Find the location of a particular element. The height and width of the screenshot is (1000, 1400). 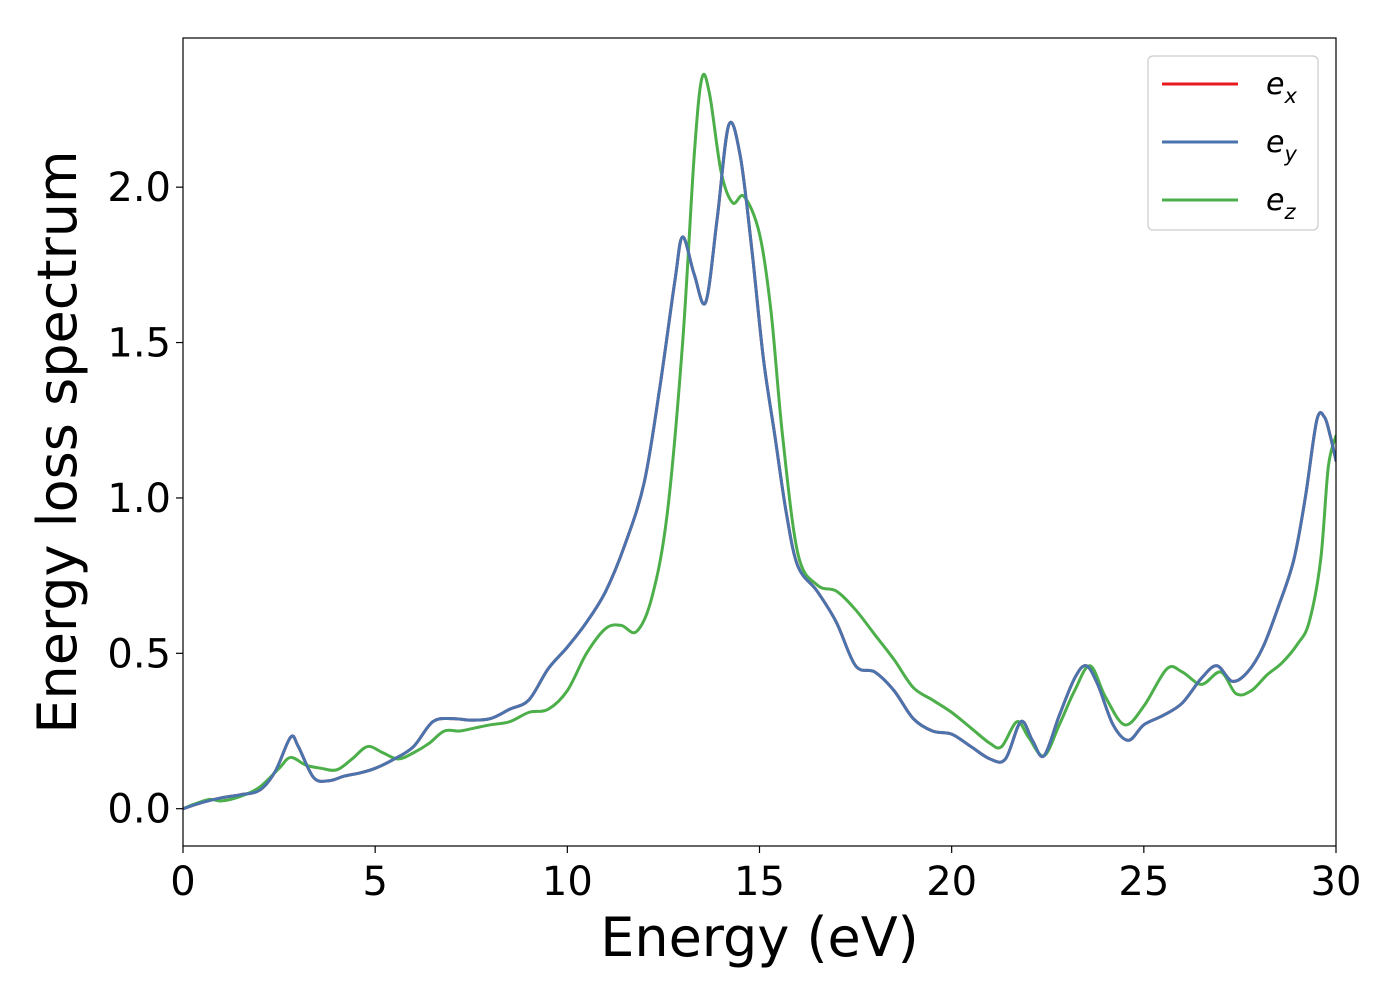

y-tick-label: 2.0 is located at coordinates (139, 188).